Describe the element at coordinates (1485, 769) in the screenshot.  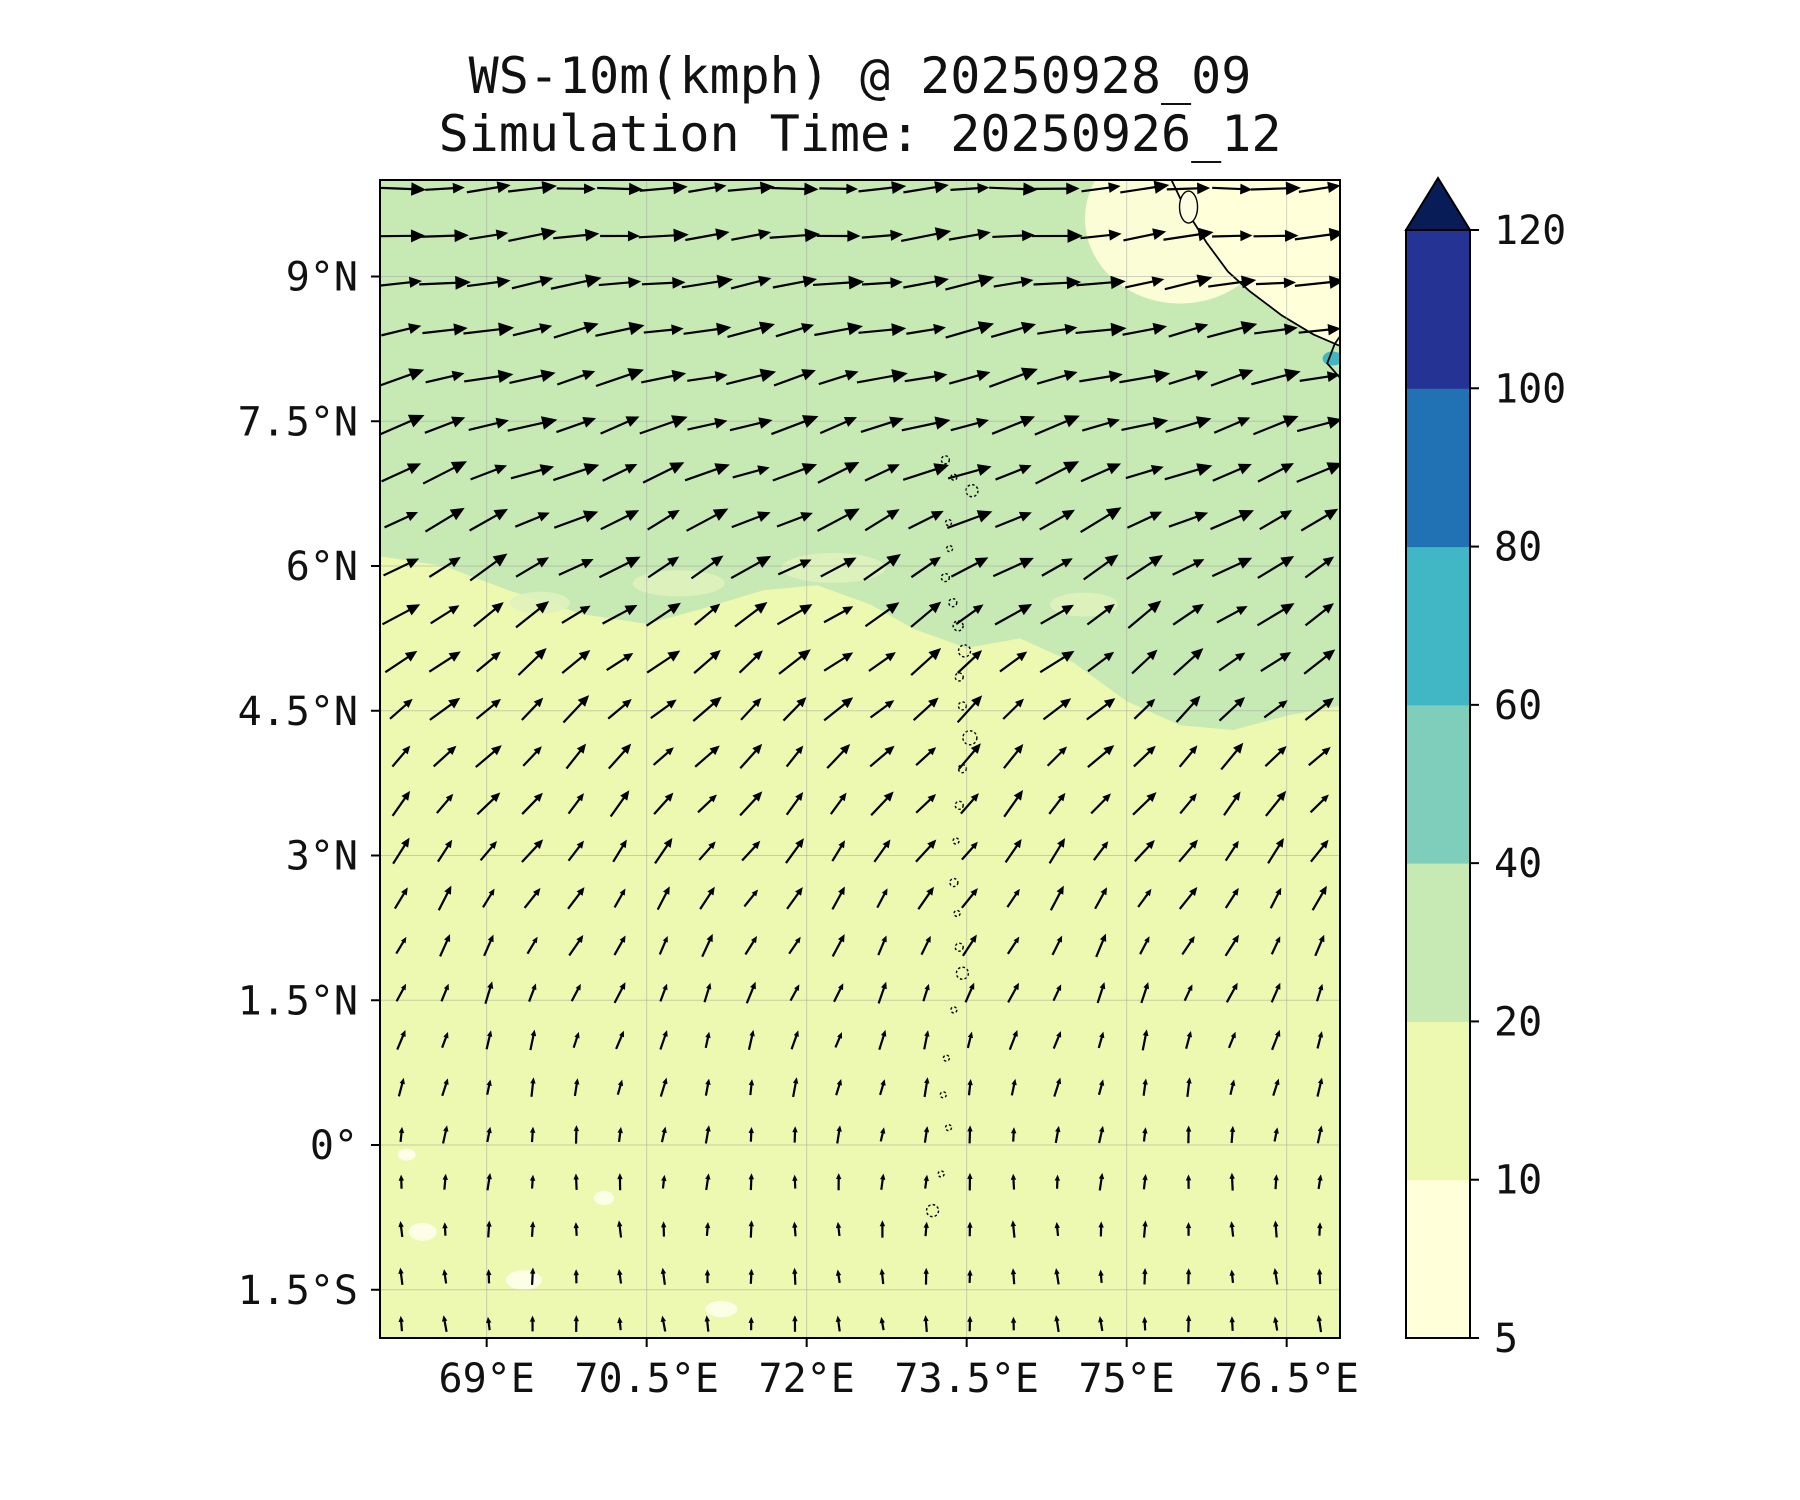
I see `colorbar: 5 10 20 40 60 80 100 120` at that location.